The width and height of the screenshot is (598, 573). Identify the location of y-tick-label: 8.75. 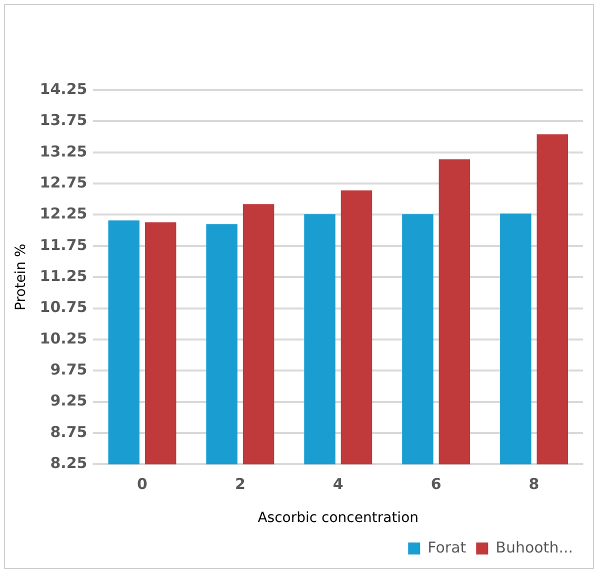
(69, 431).